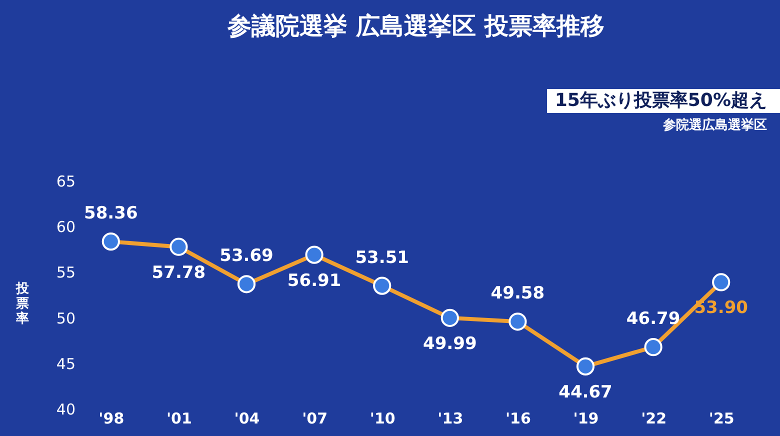 Image resolution: width=780 pixels, height=436 pixels. I want to click on y-tick-label: 40, so click(66, 409).